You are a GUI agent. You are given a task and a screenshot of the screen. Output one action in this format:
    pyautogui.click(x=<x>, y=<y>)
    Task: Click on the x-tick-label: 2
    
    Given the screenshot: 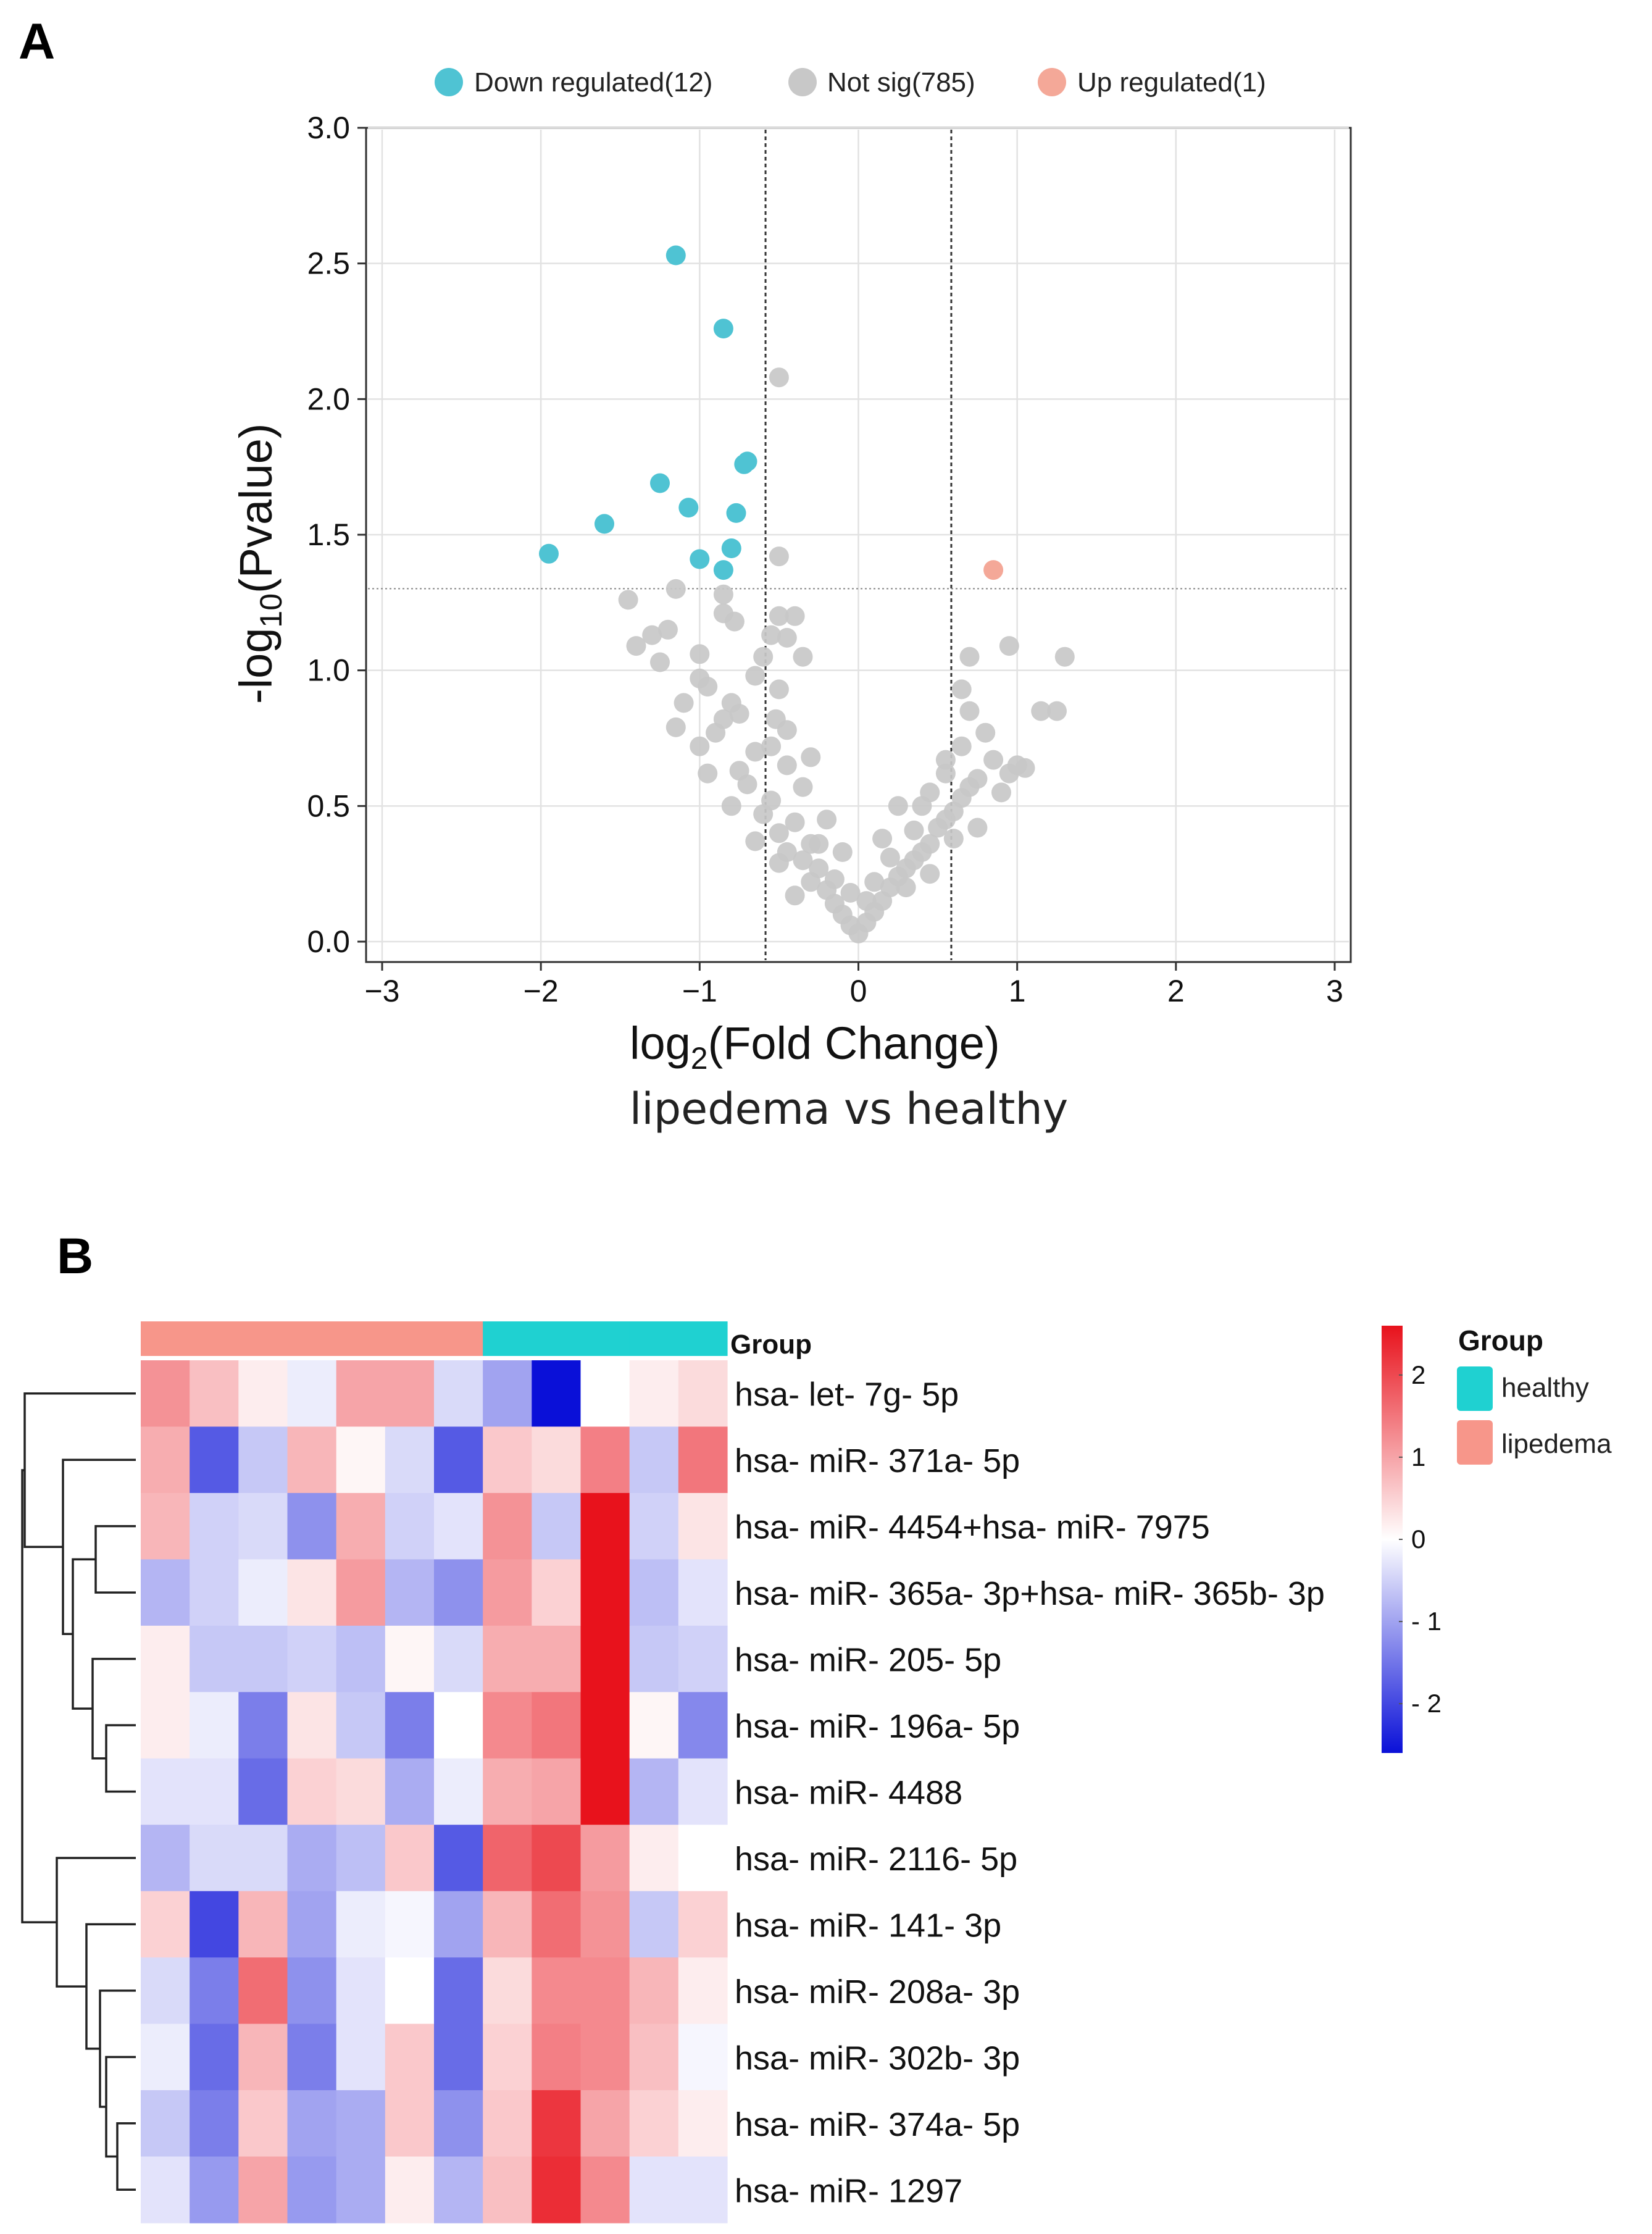 What is the action you would take?
    pyautogui.click(x=1176, y=991)
    